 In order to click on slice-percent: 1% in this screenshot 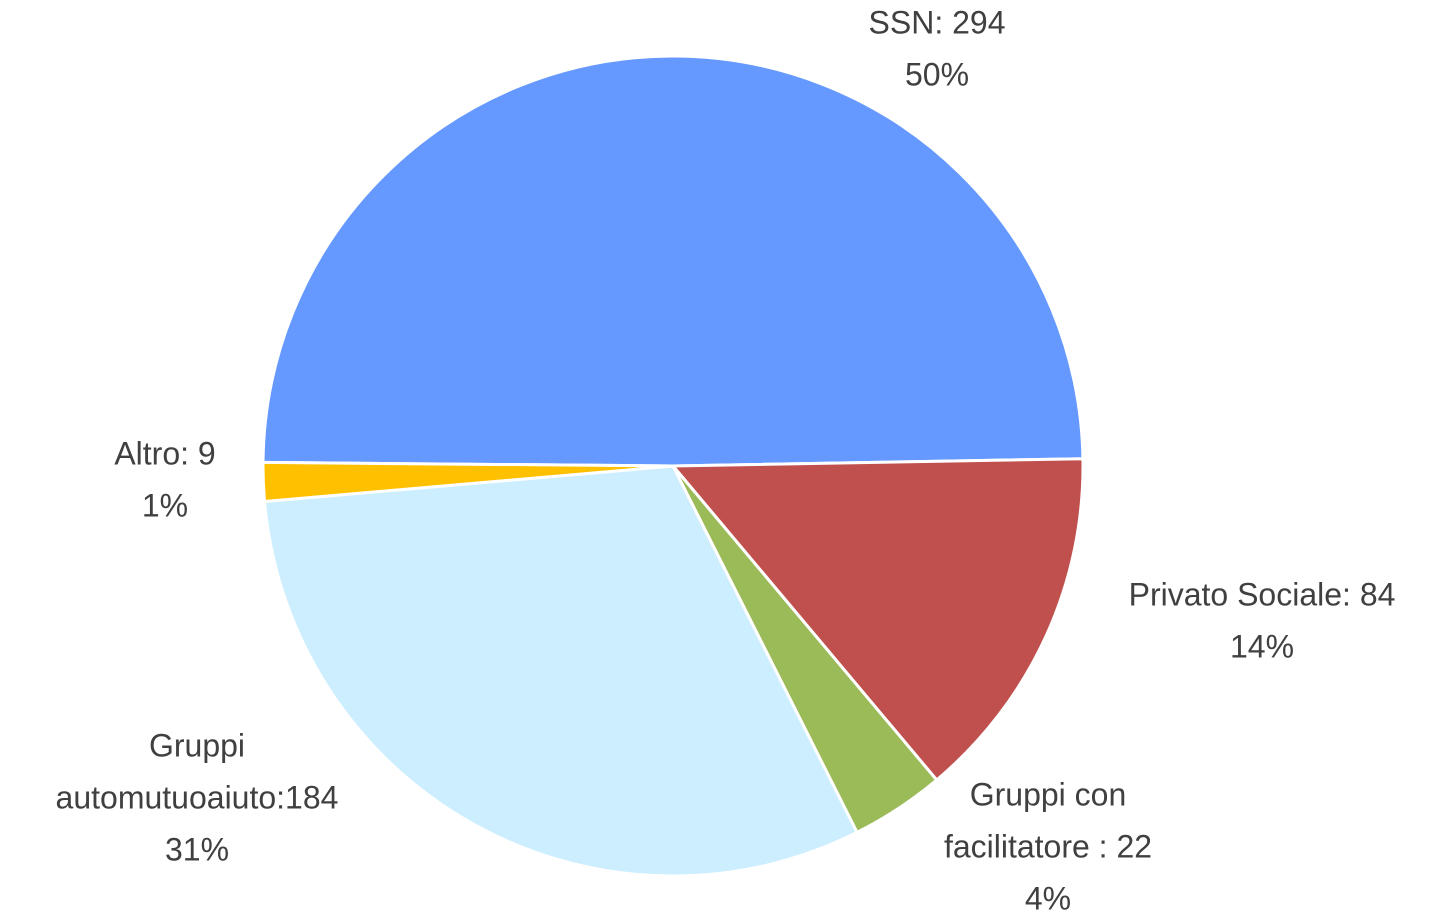, I will do `click(165, 505)`.